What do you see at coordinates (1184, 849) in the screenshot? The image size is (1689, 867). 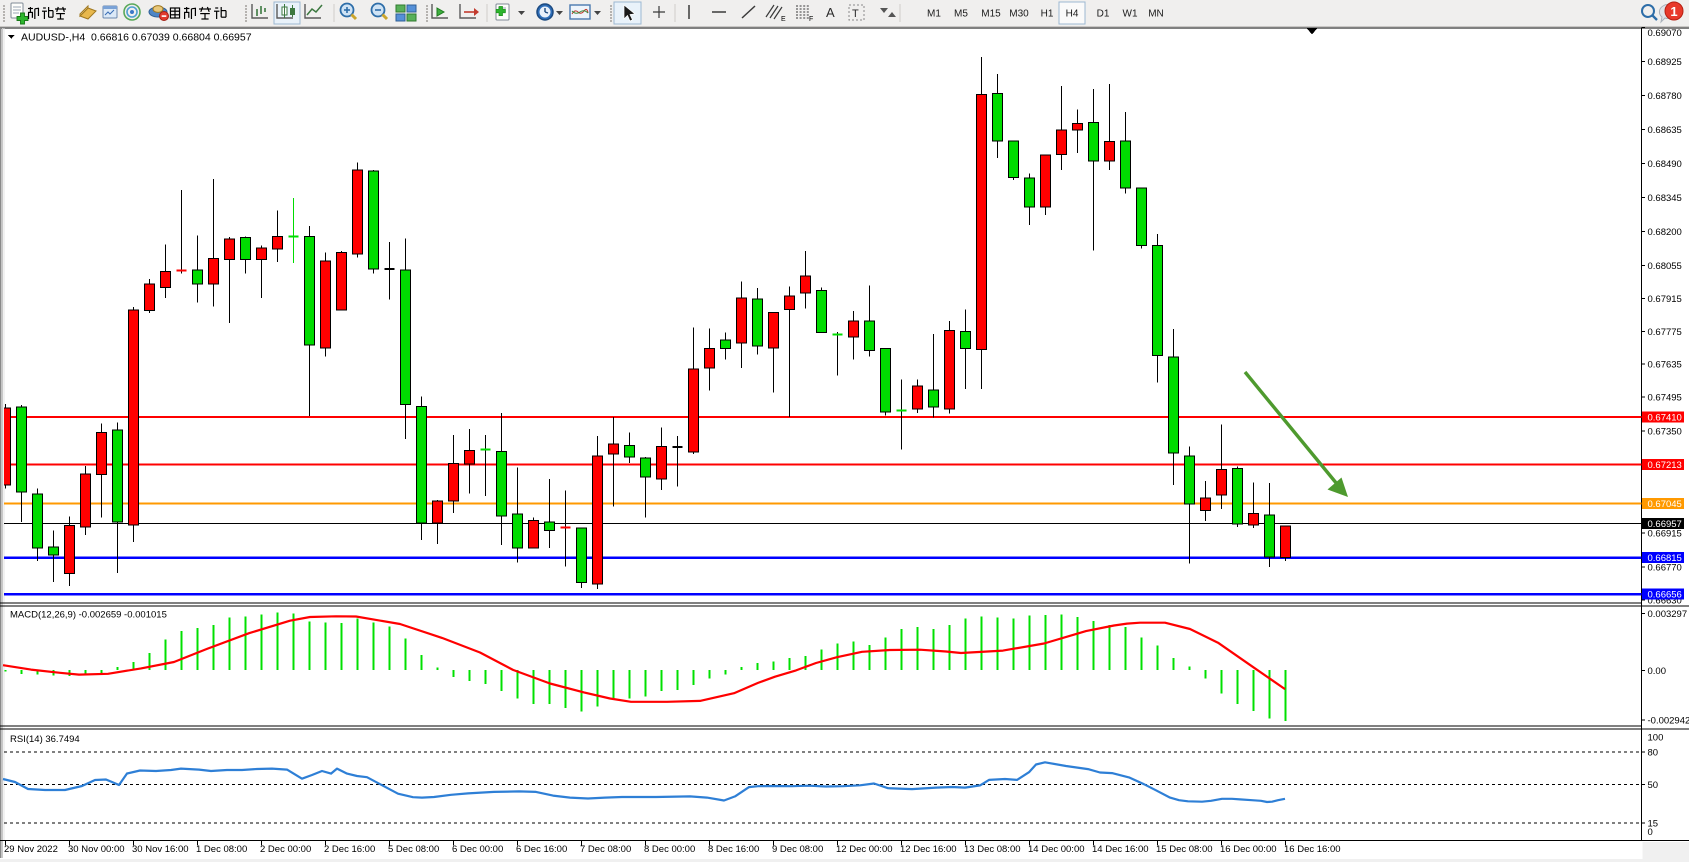 I see `svg-text: 15 Dec 08:00` at bounding box center [1184, 849].